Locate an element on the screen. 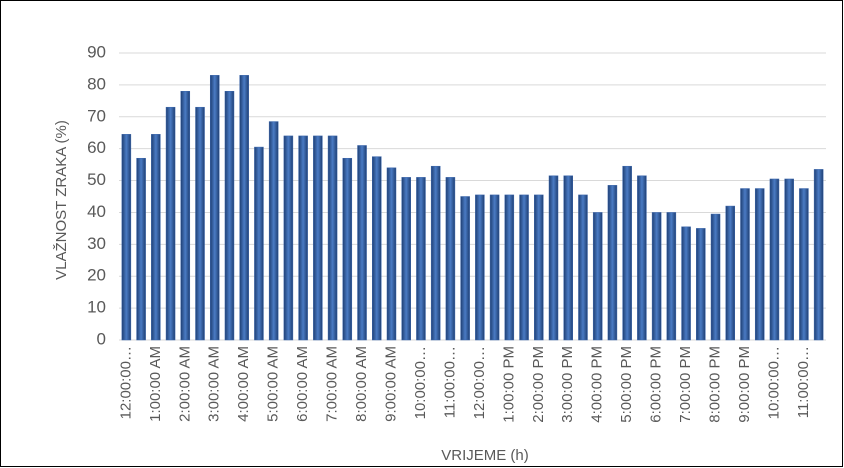 This screenshot has height=468, width=844. y-tick-label: 20 is located at coordinates (96, 275).